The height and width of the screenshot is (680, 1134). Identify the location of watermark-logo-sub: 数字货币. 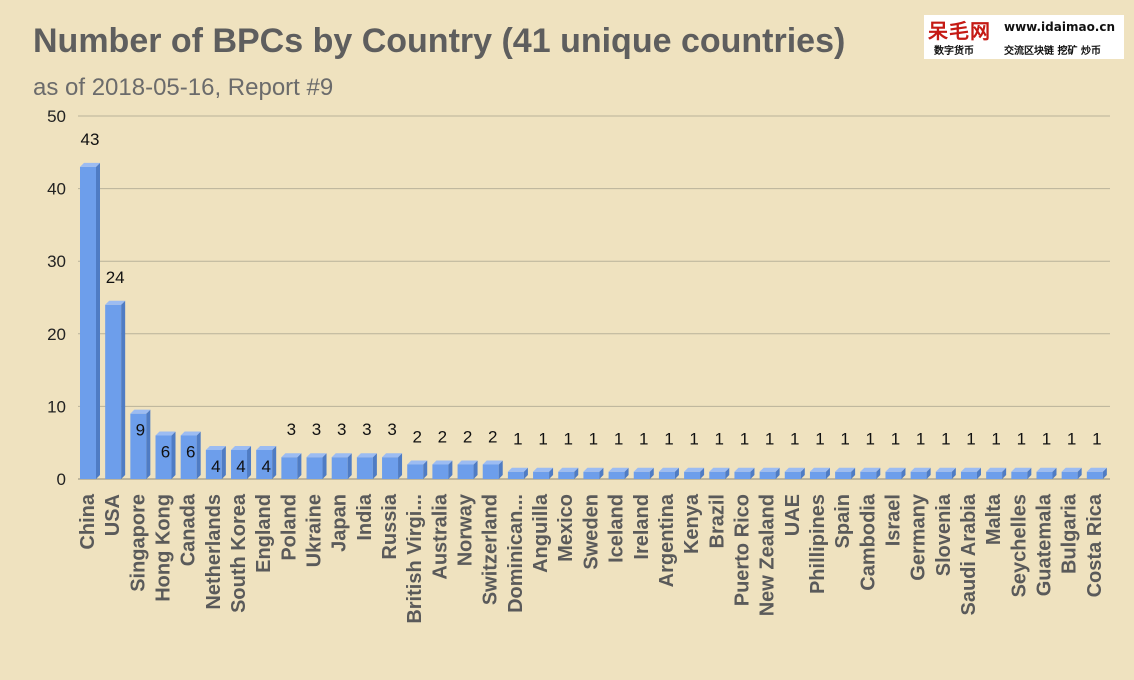
(954, 51).